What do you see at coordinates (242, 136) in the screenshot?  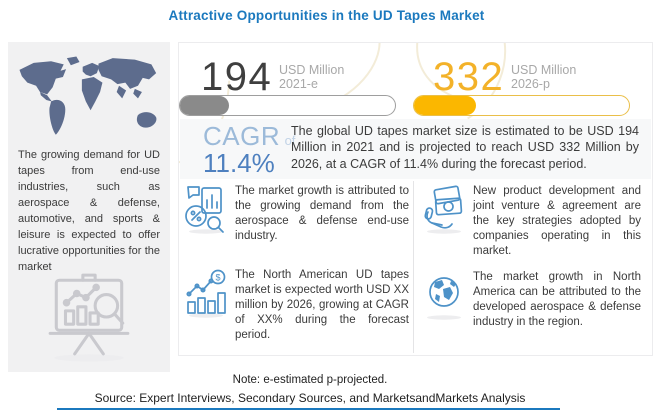 I see `cagr-label: CAGR` at bounding box center [242, 136].